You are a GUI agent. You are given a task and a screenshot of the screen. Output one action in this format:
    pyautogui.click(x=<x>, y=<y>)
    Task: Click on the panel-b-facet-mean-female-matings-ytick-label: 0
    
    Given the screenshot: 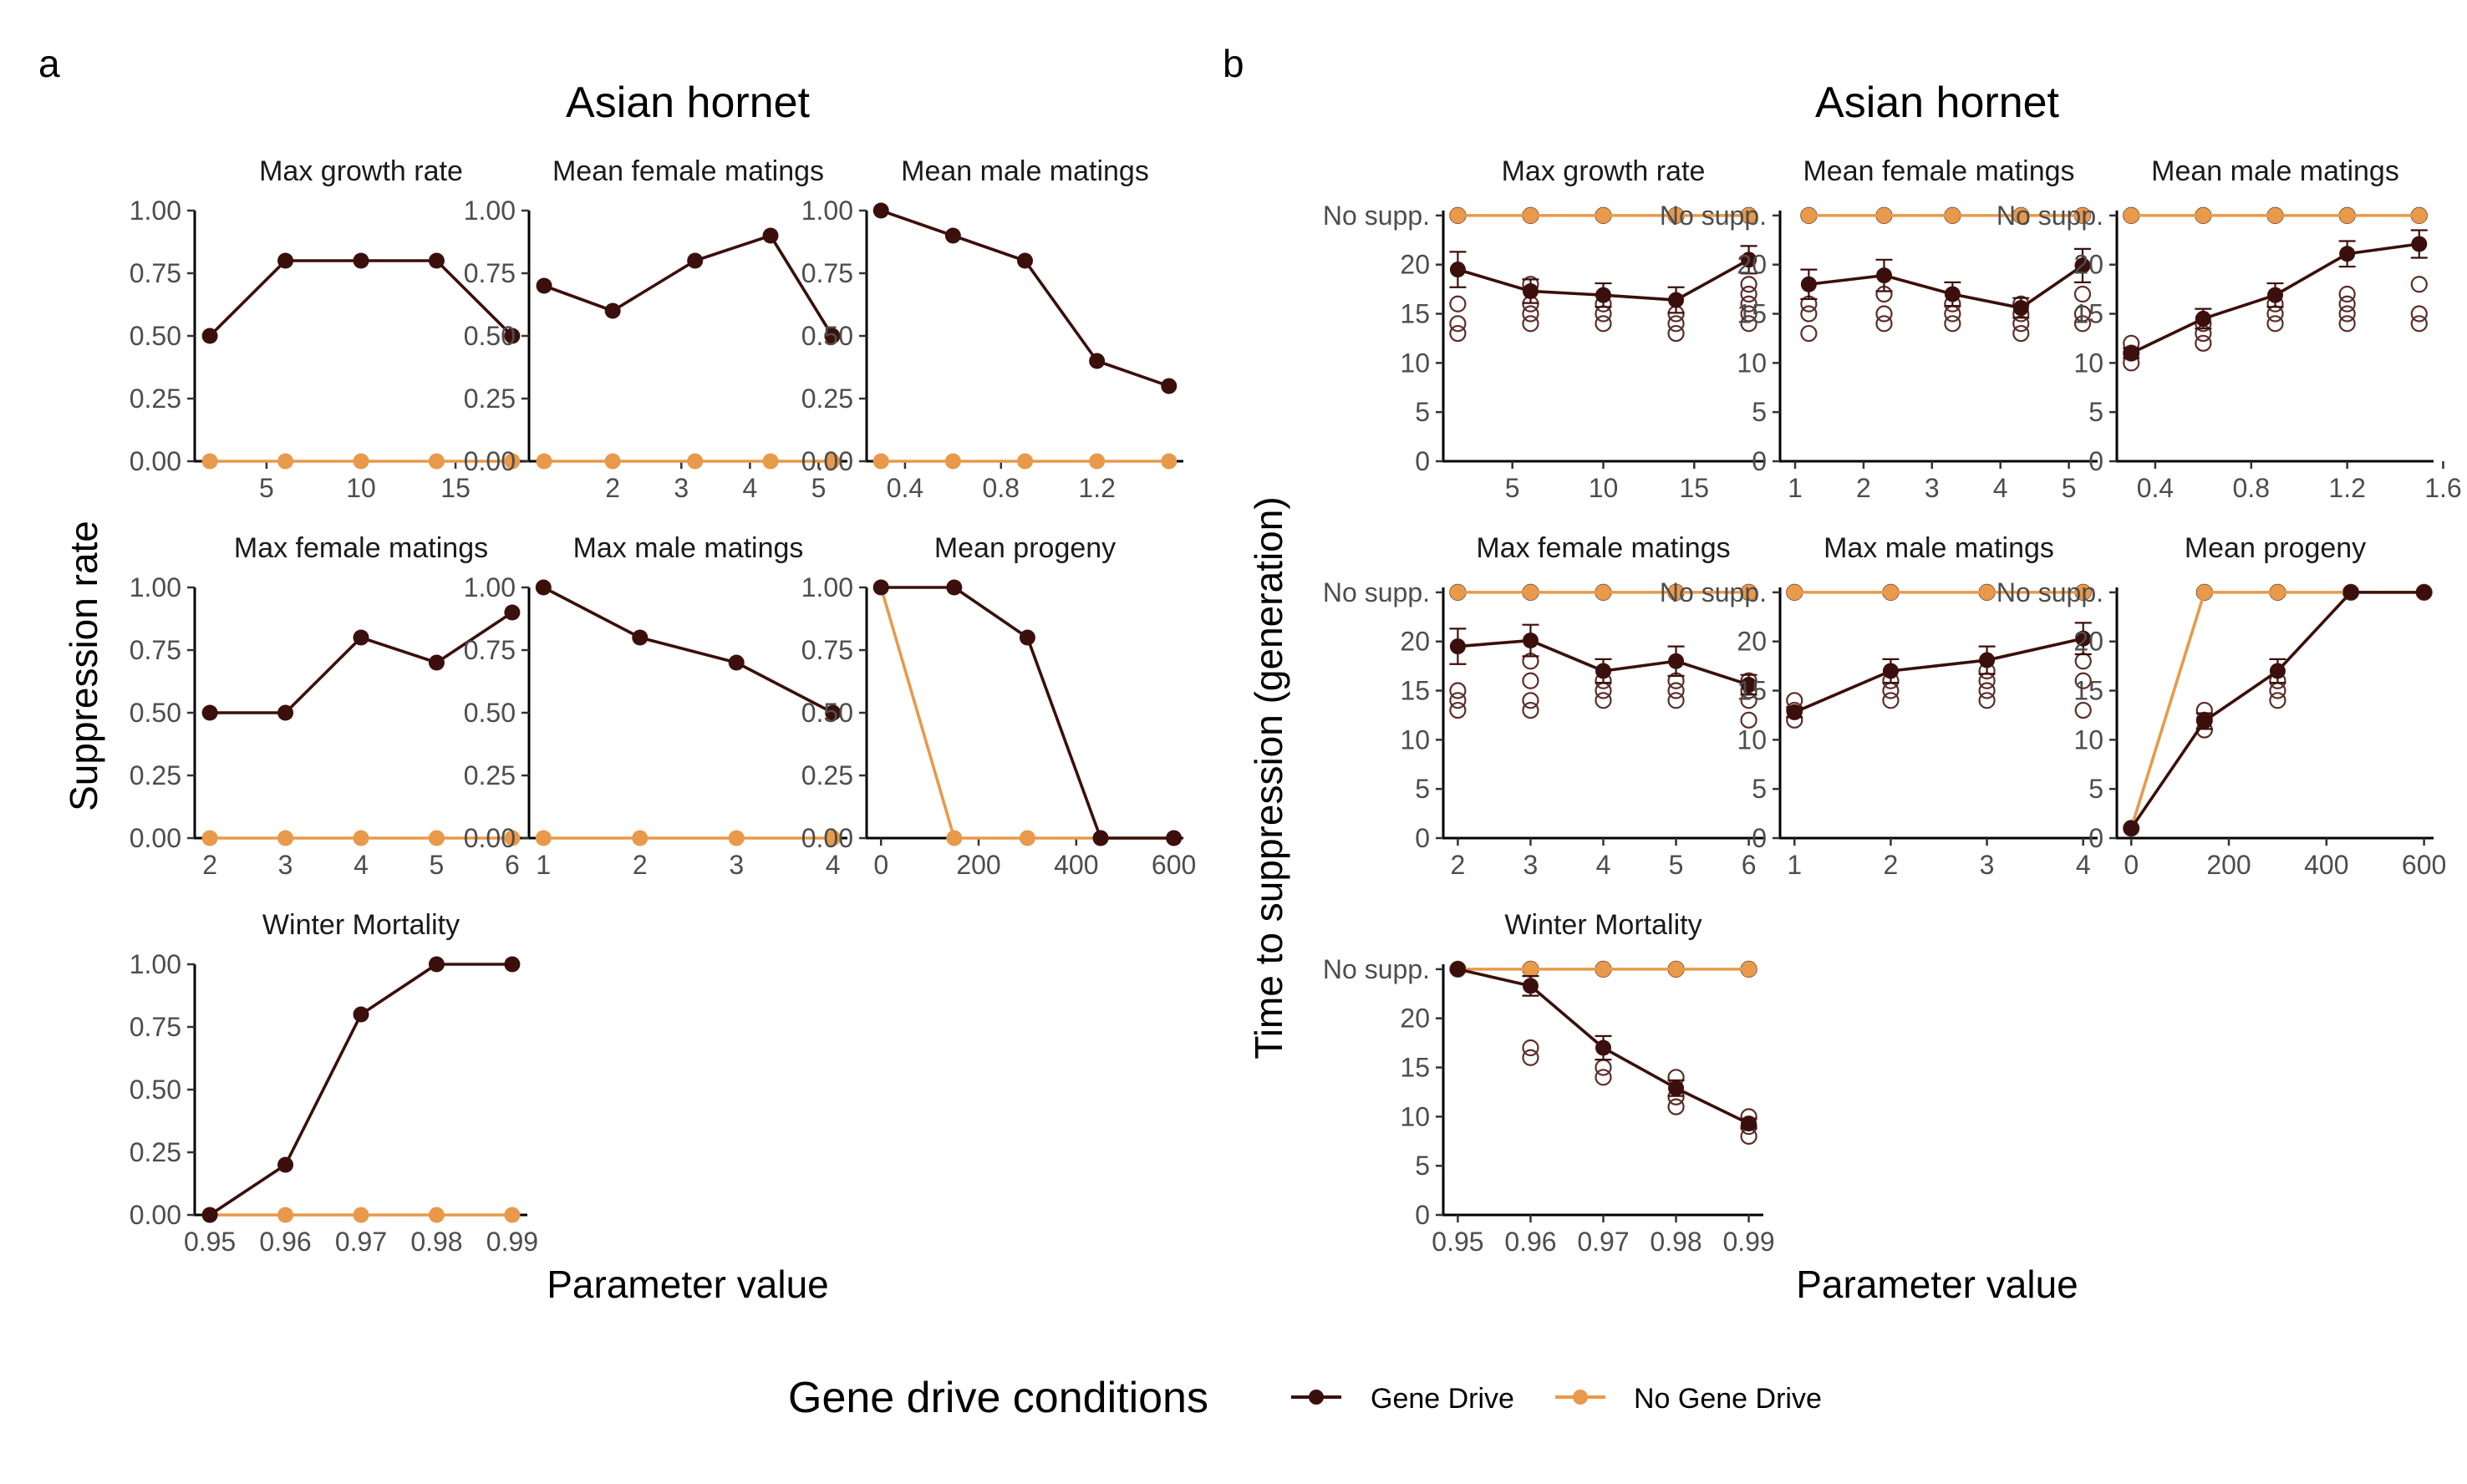 What is the action you would take?
    pyautogui.click(x=1759, y=461)
    